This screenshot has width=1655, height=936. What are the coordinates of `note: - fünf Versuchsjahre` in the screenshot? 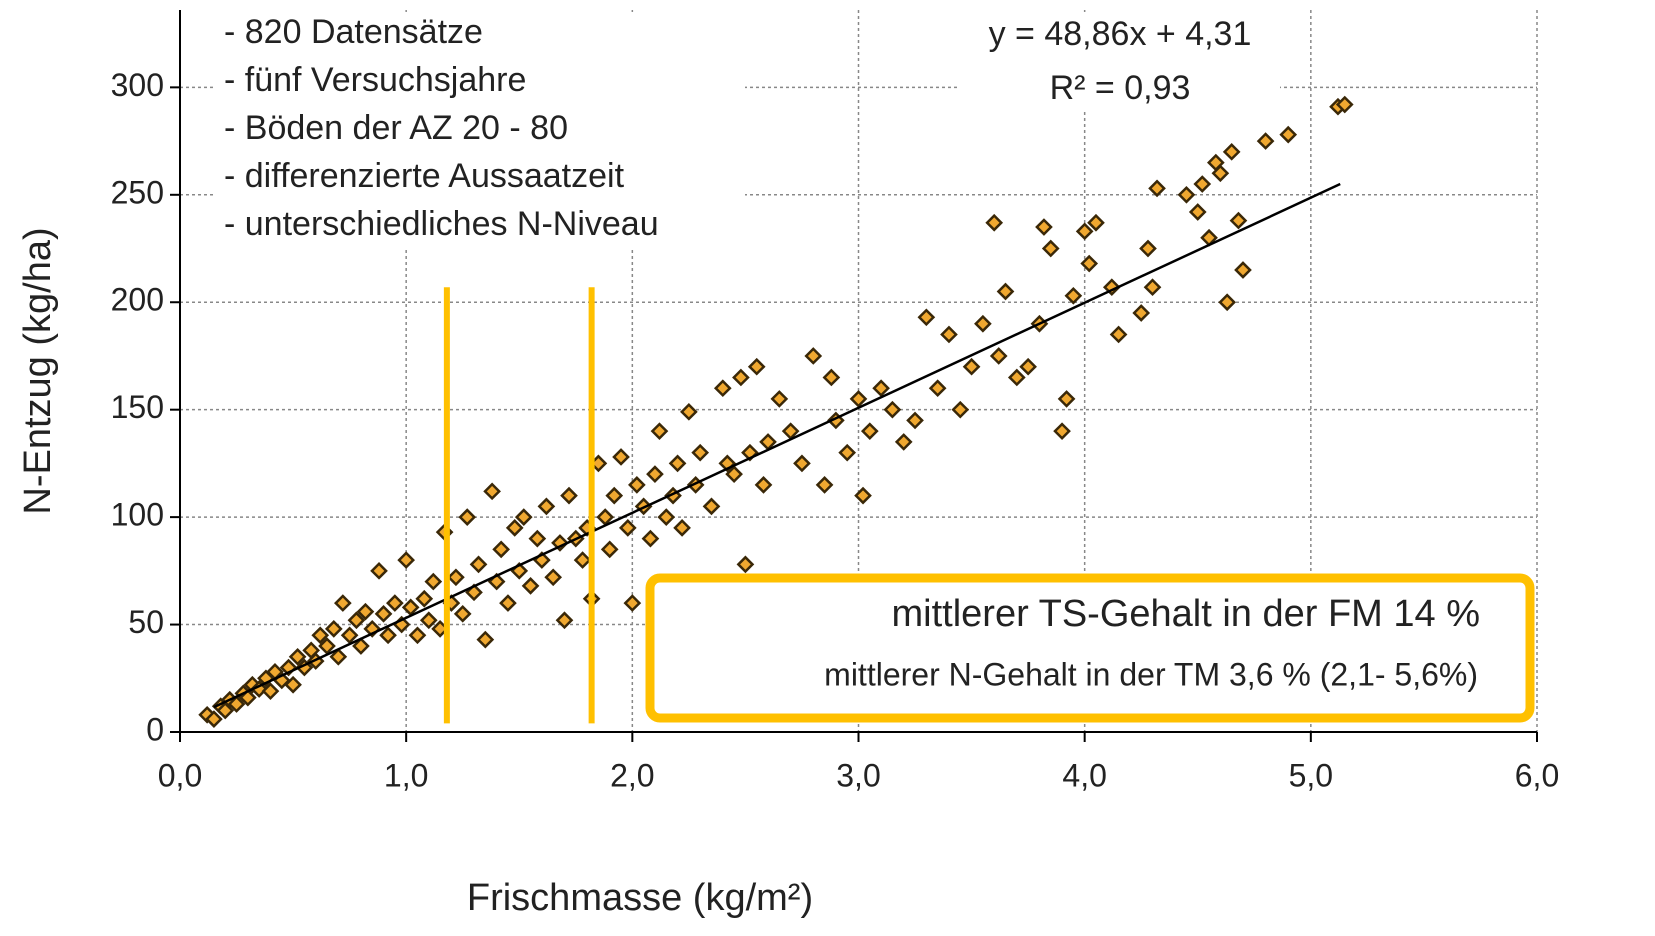 It's located at (375, 80).